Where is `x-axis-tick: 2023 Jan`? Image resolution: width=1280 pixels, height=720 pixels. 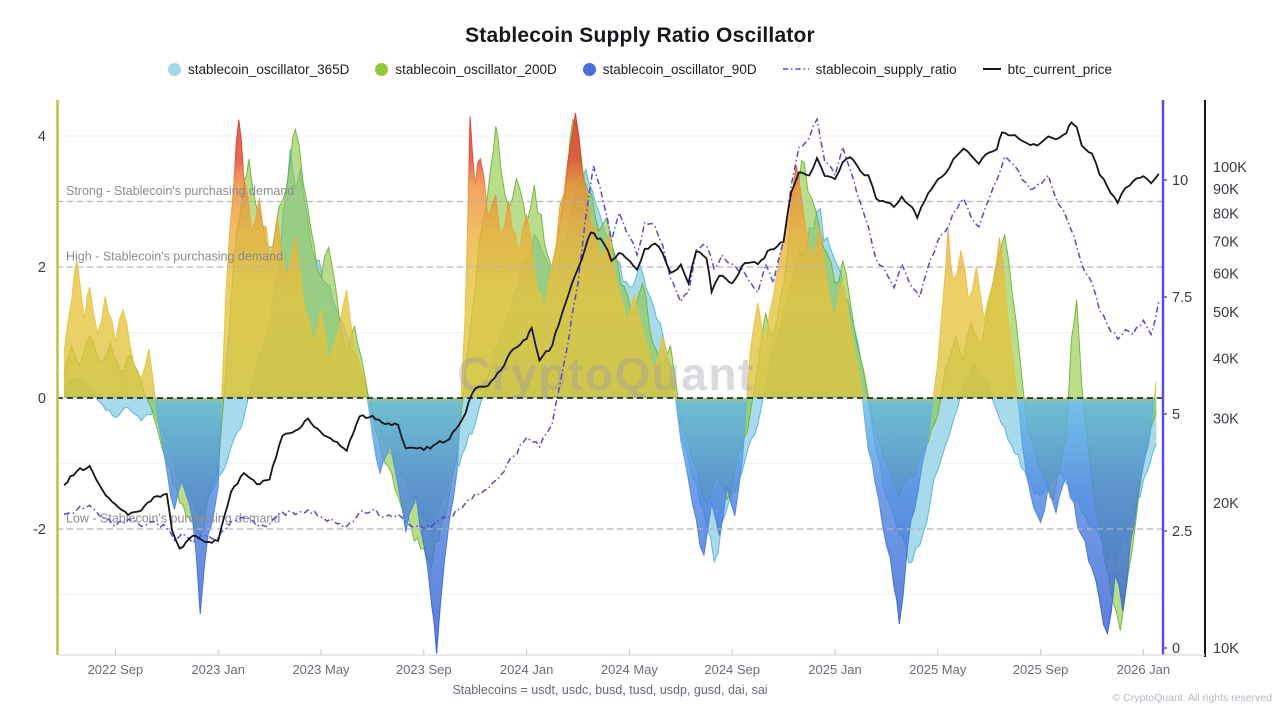
x-axis-tick: 2023 Jan is located at coordinates (218, 669).